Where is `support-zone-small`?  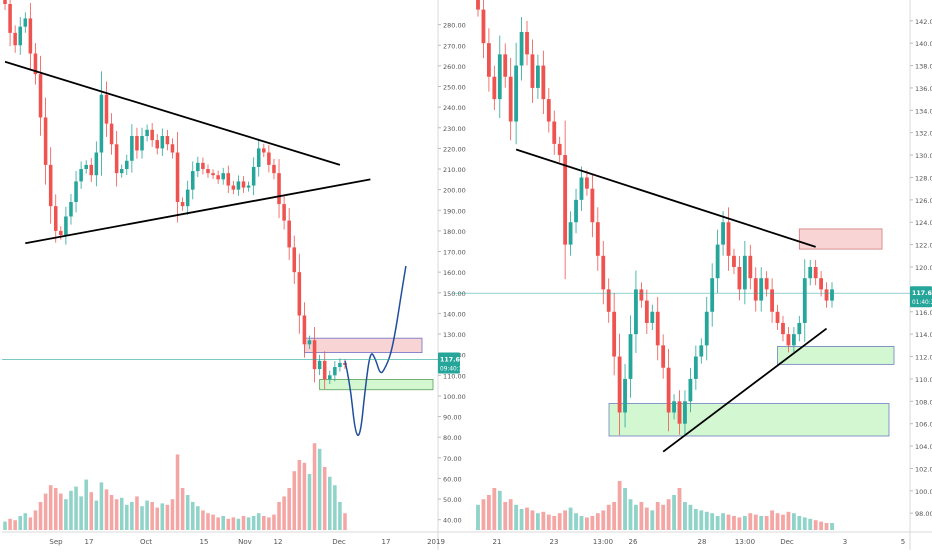
support-zone-small is located at coordinates (836, 355).